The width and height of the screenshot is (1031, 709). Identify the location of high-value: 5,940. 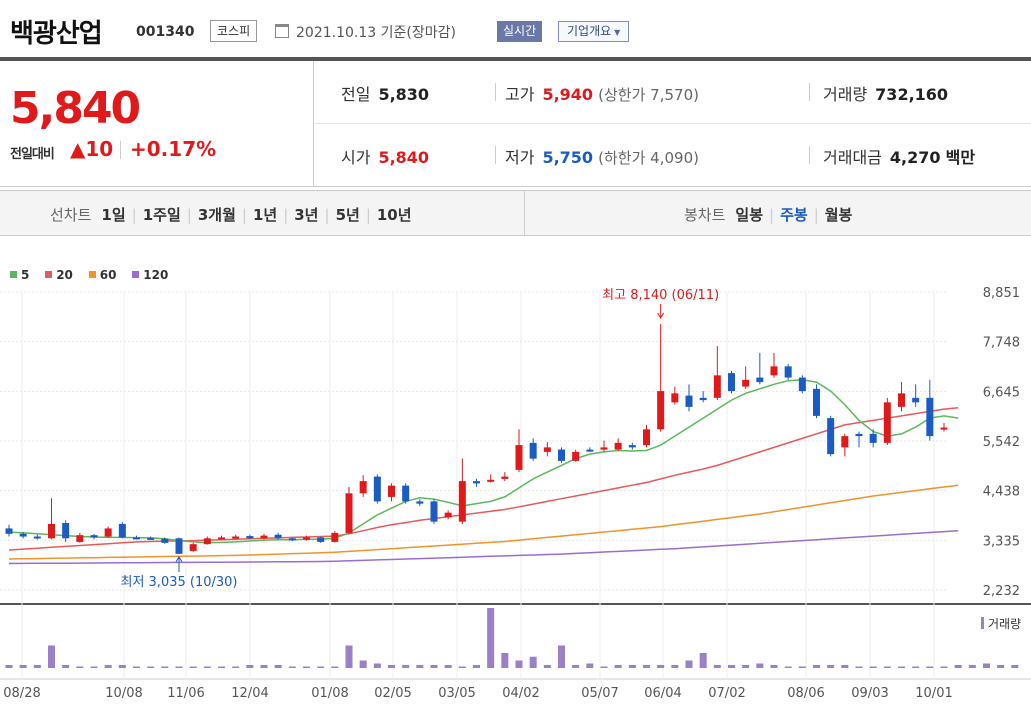
(568, 94).